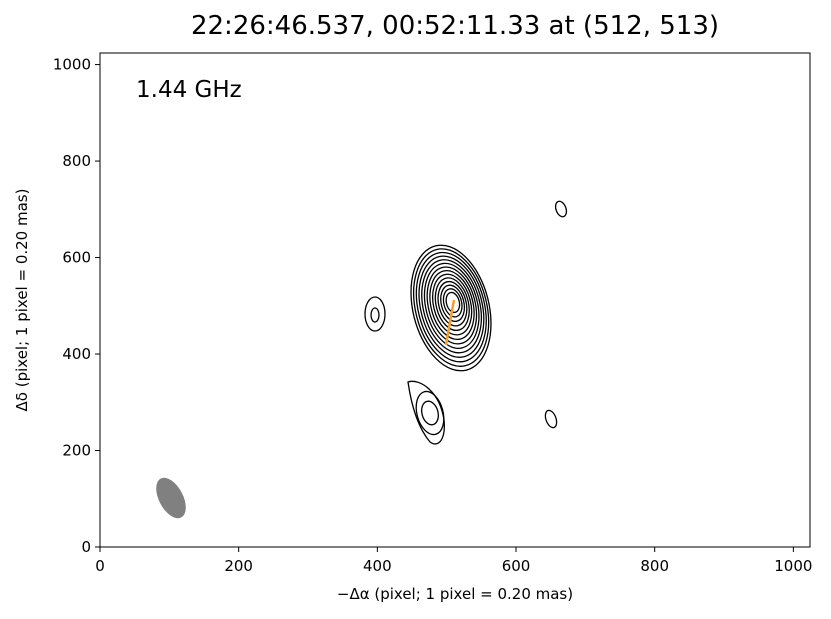 This screenshot has width=831, height=619. I want to click on beam, so click(171, 498).